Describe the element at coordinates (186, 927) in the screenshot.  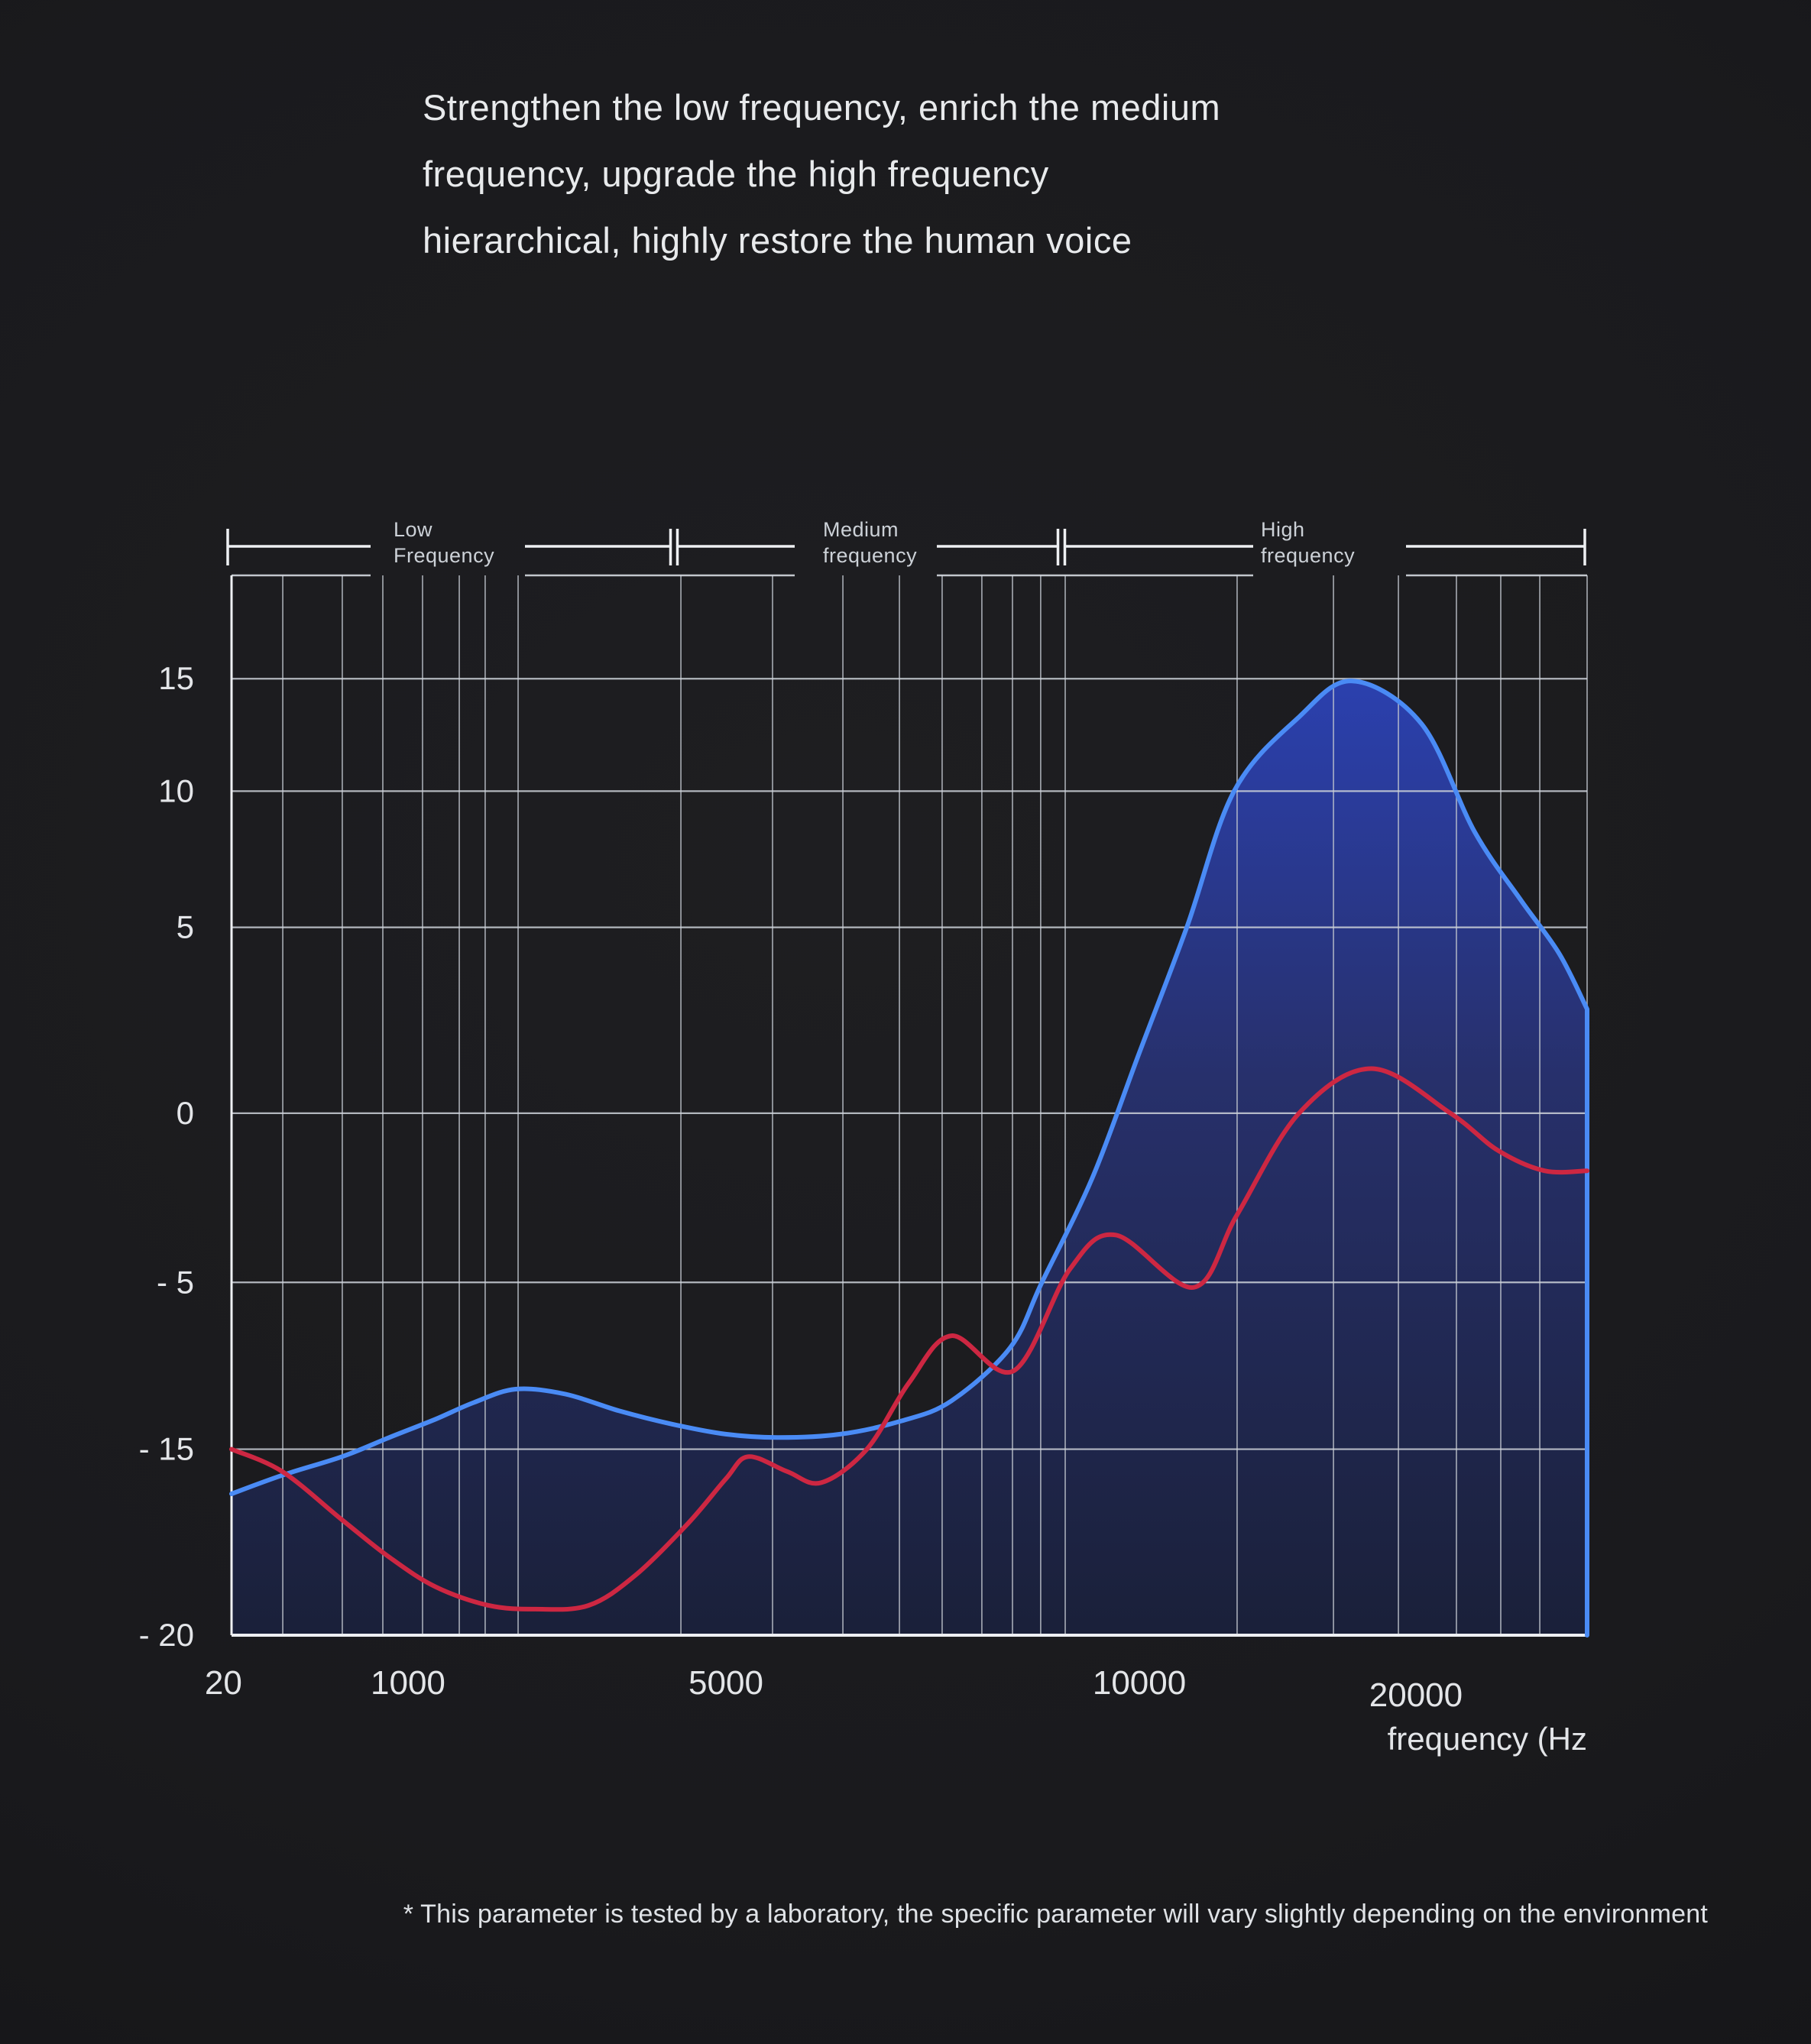
I see `y-tick-label: 5` at that location.